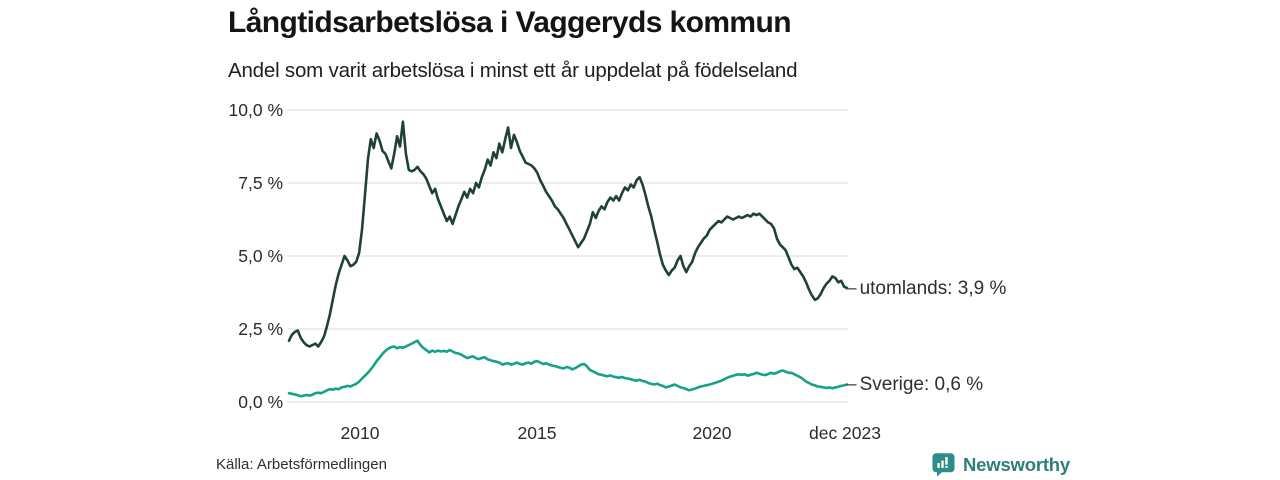 The height and width of the screenshot is (480, 1280). Describe the element at coordinates (933, 288) in the screenshot. I see `series-label-text: utomlands: 3,9 %` at that location.